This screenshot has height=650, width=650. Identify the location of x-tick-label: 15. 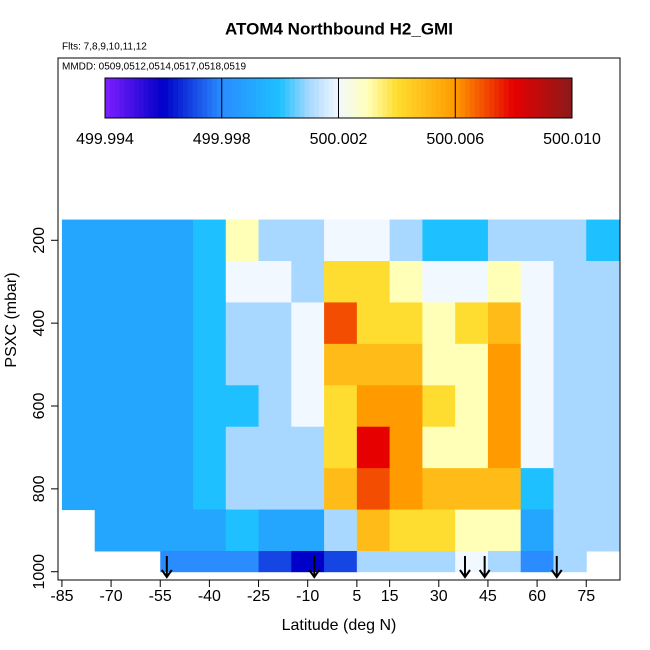
(390, 596).